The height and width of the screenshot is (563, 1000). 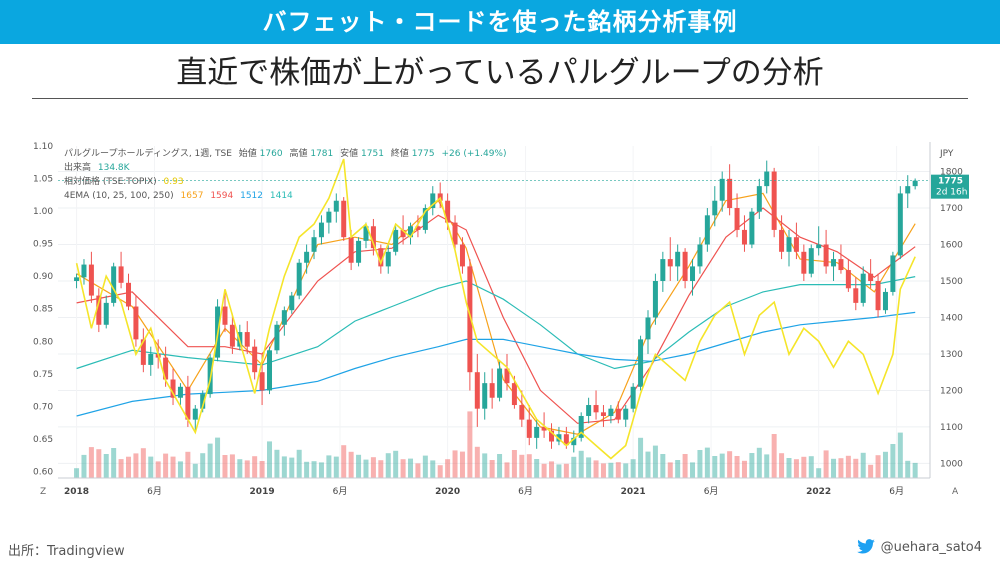 I want to click on x-tick-label: 2018, so click(x=76, y=492).